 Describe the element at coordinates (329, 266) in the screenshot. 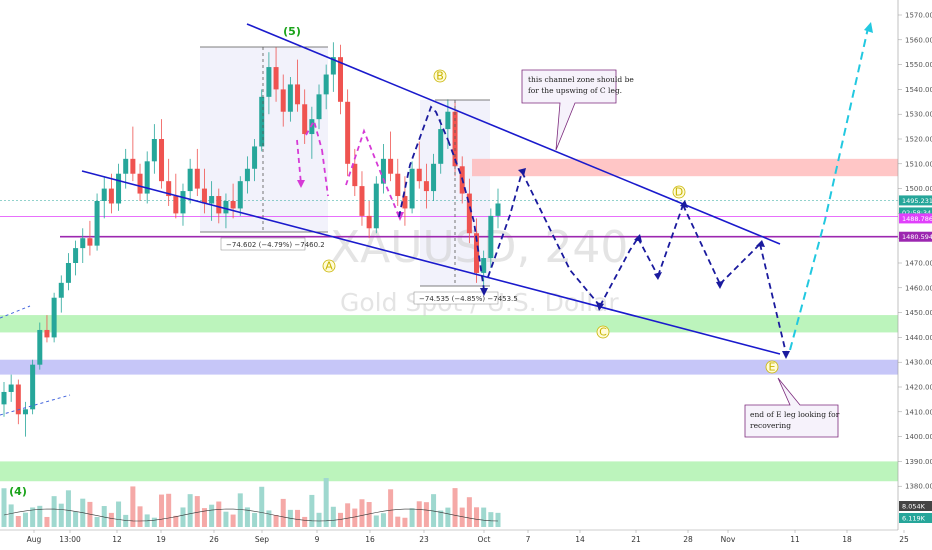

I see `wave-circle-A` at that location.